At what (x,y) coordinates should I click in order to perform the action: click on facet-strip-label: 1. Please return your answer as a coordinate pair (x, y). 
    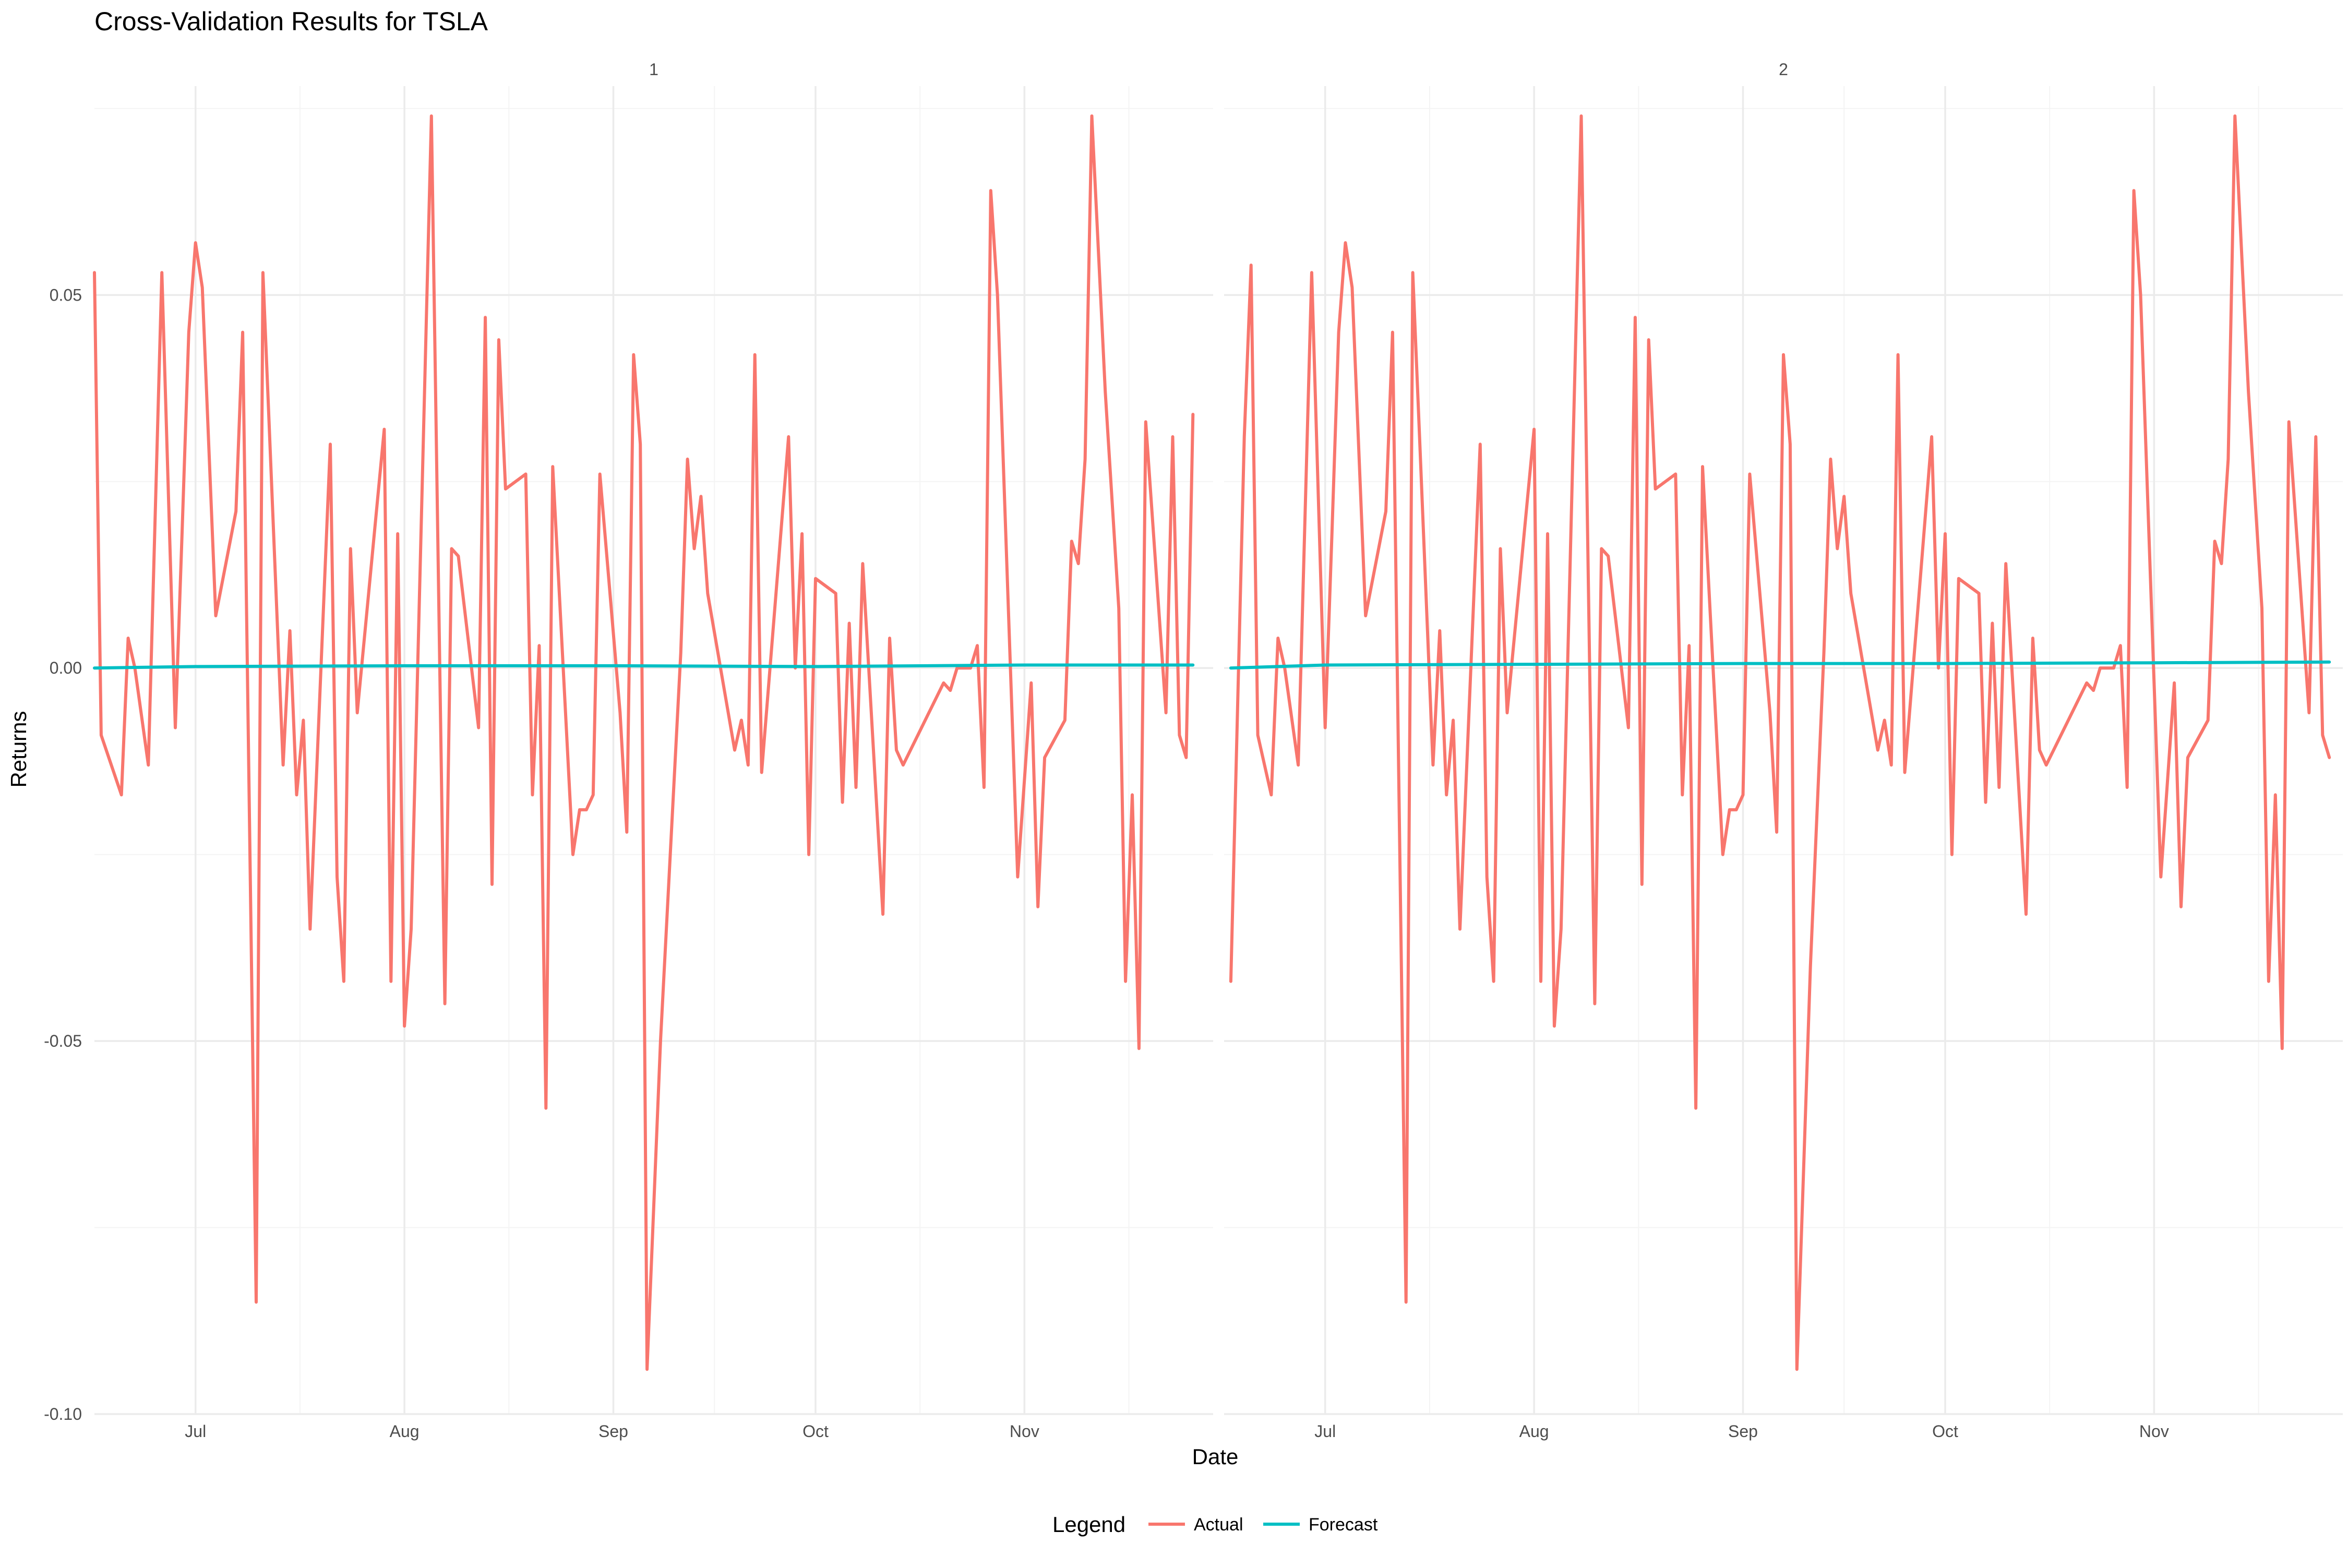
    Looking at the image, I should click on (653, 69).